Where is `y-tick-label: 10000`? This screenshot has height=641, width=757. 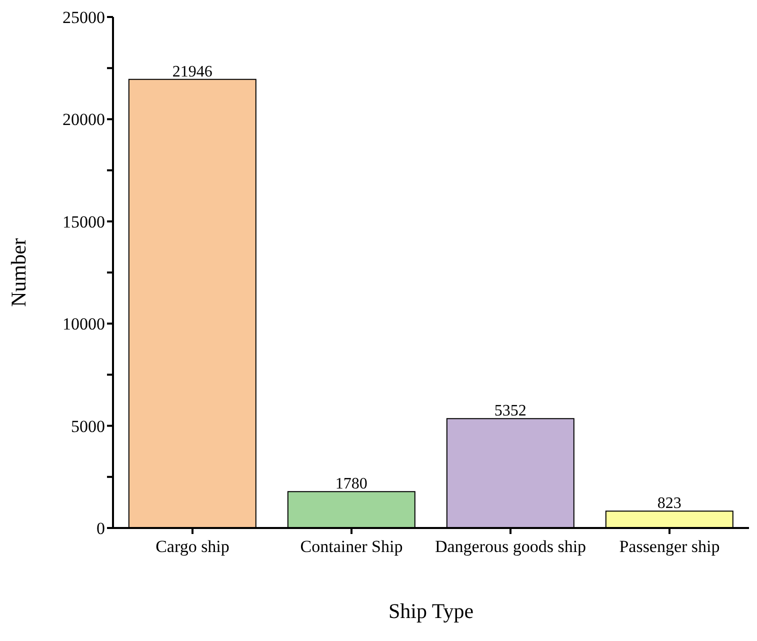 y-tick-label: 10000 is located at coordinates (83, 324).